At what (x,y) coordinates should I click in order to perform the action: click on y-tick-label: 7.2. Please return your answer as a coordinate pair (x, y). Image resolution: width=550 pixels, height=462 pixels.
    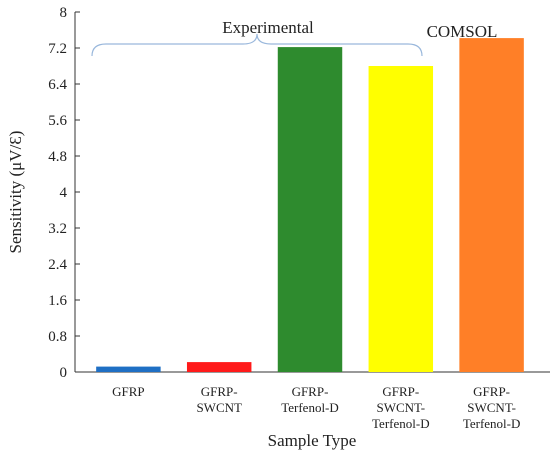
    Looking at the image, I should click on (57, 49).